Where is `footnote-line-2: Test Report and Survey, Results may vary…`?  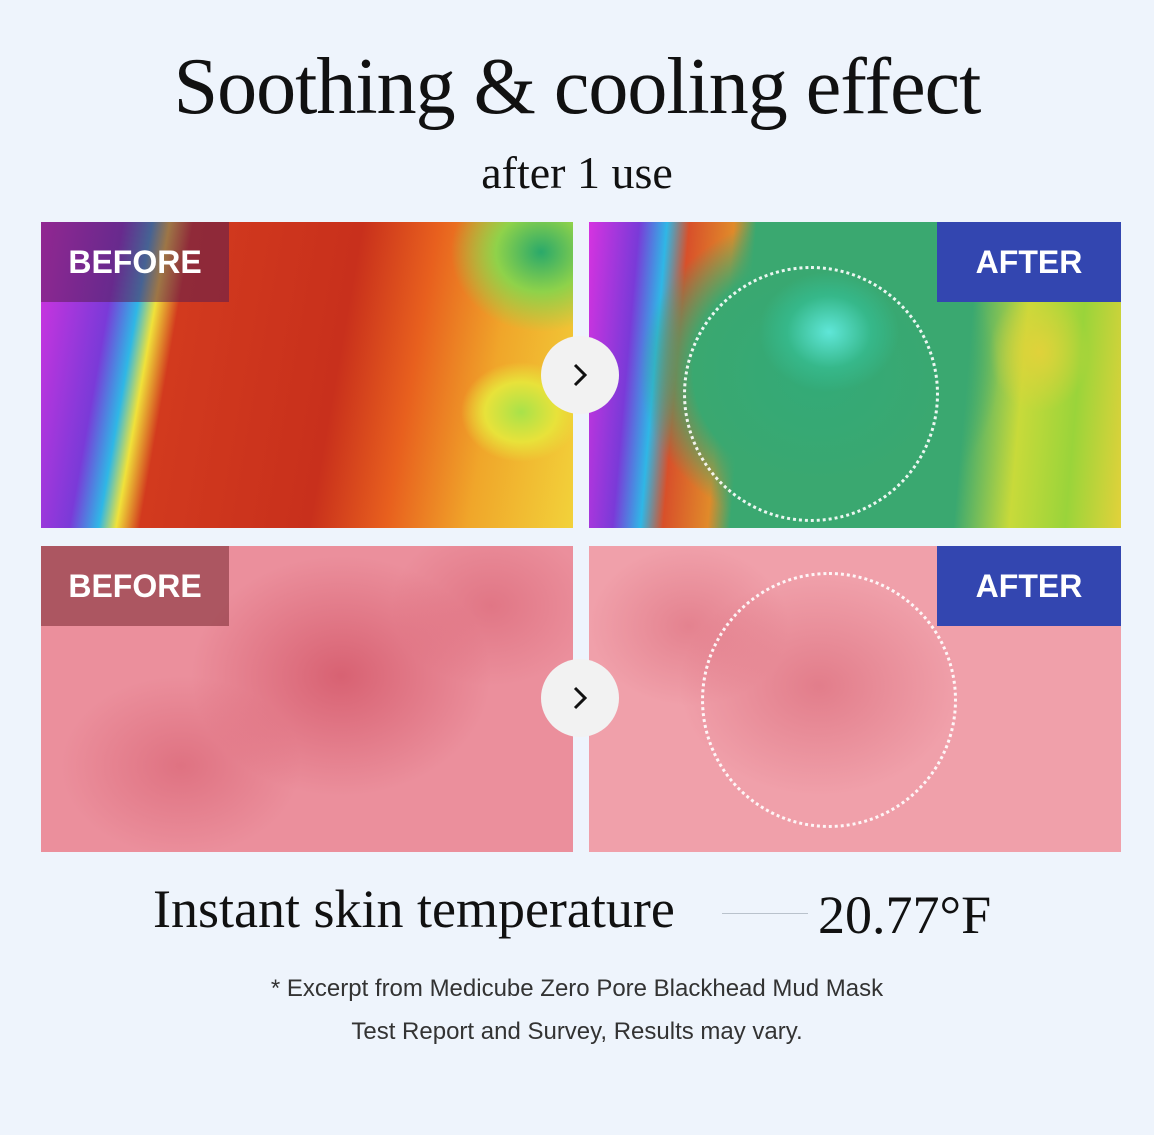
footnote-line-2: Test Report and Survey, Results may vary… is located at coordinates (577, 1031).